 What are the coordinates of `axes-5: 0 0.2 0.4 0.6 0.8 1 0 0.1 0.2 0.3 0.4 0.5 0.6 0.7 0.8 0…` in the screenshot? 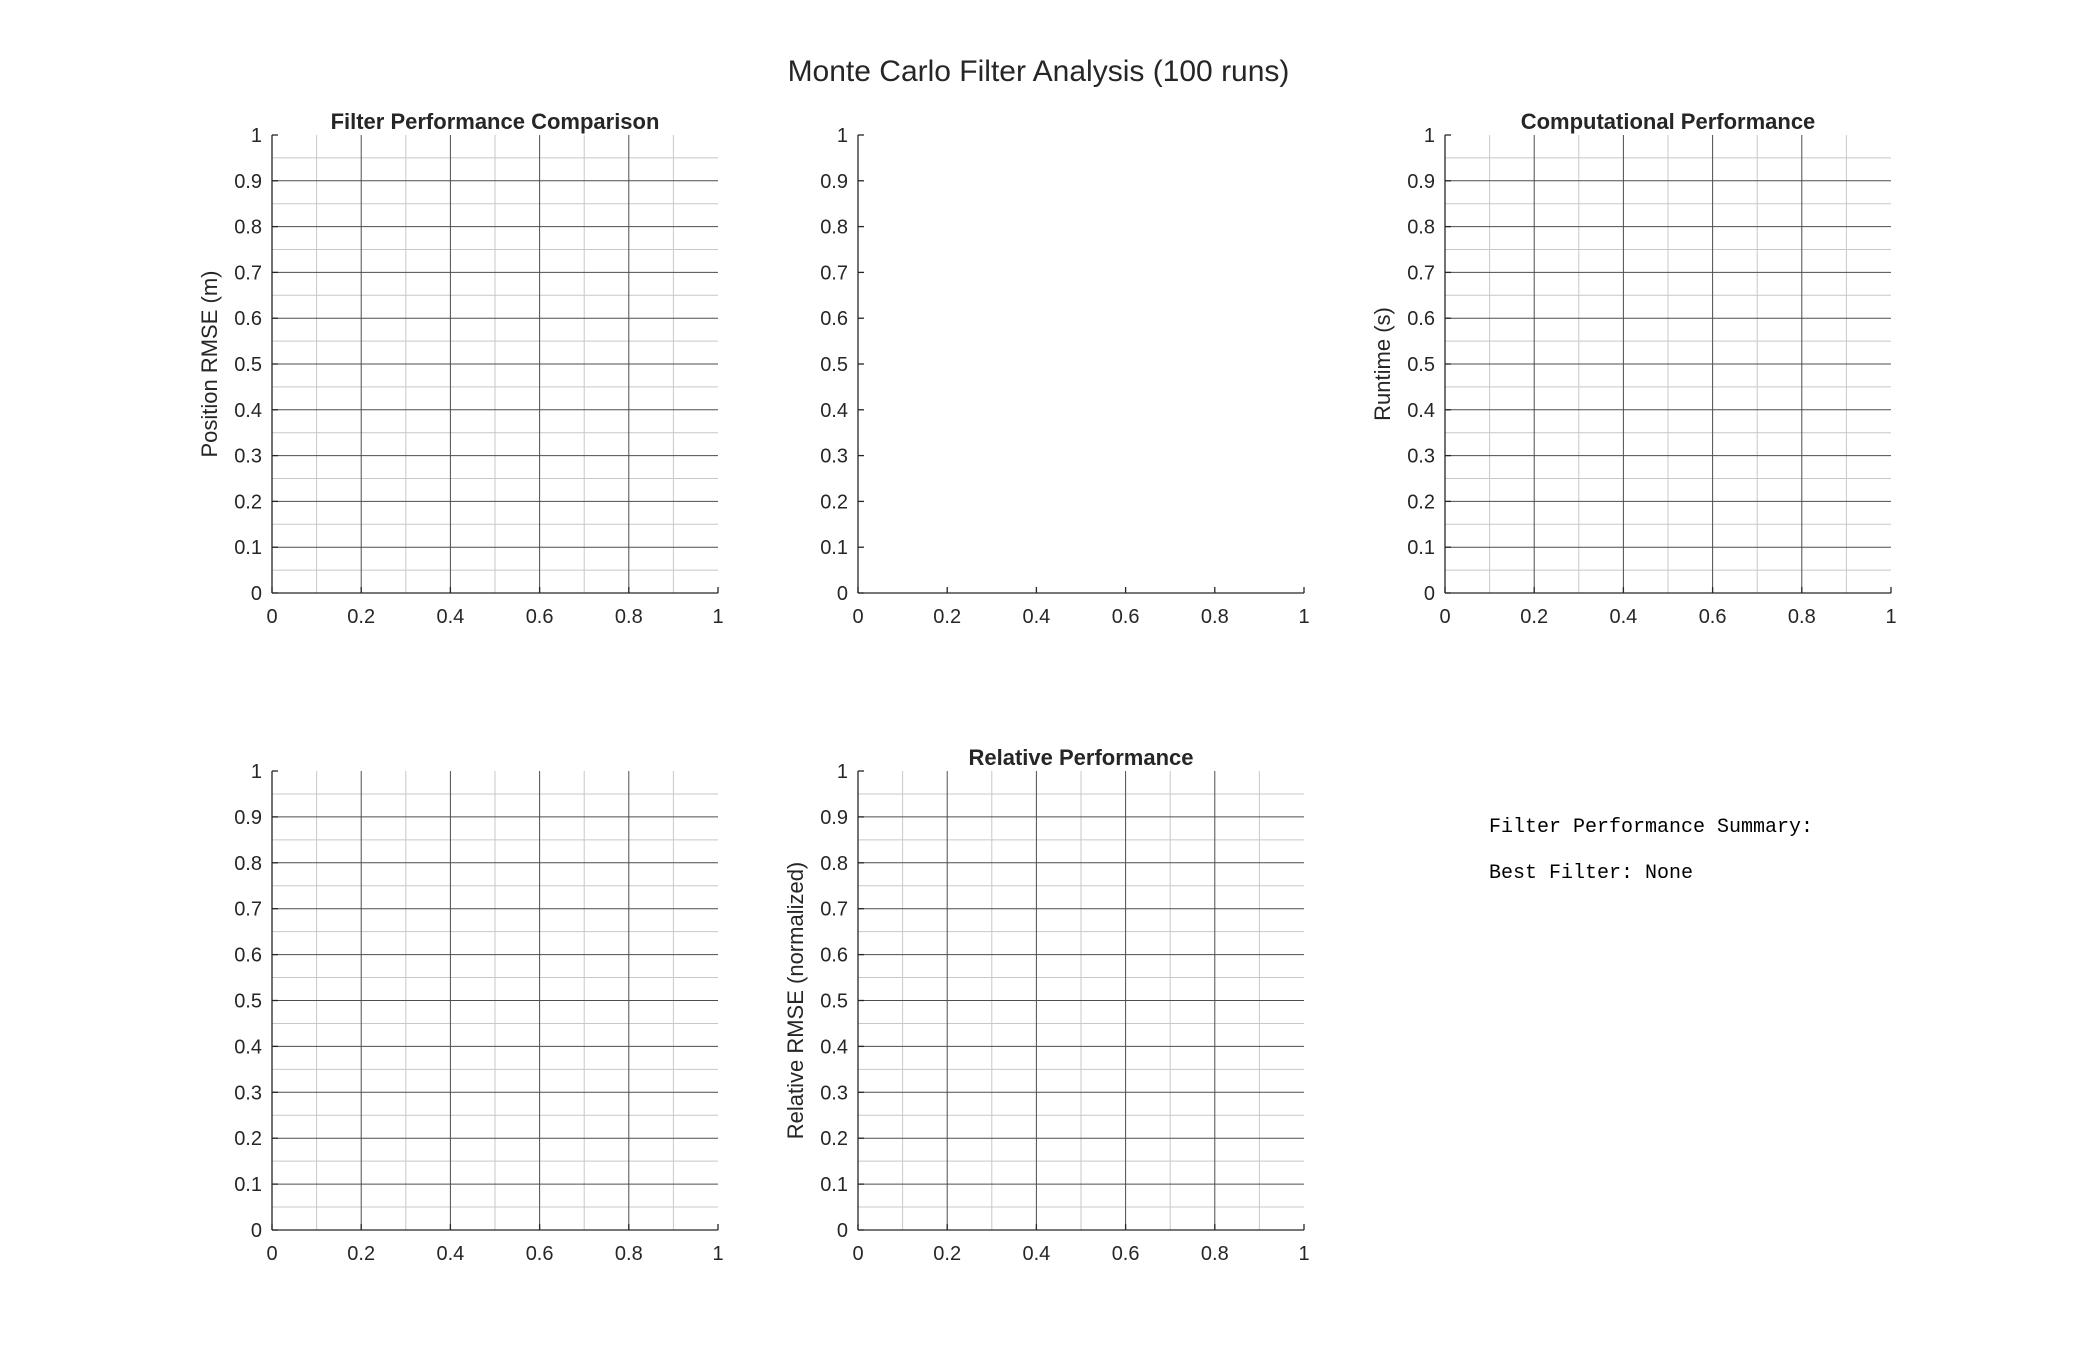 It's located at (1046, 1005).